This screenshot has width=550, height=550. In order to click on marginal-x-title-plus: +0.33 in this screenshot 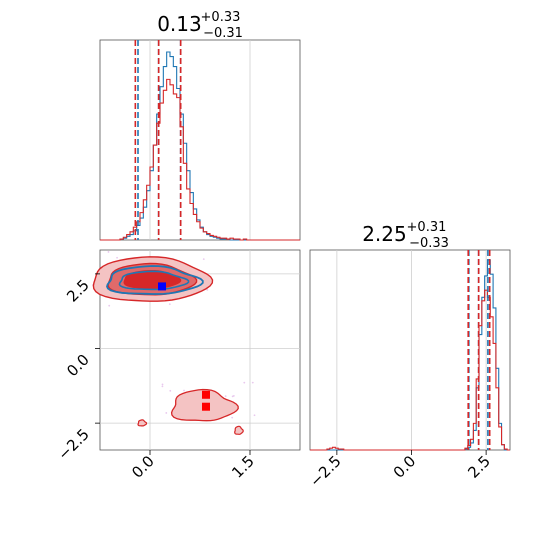, I will do `click(221, 17)`.